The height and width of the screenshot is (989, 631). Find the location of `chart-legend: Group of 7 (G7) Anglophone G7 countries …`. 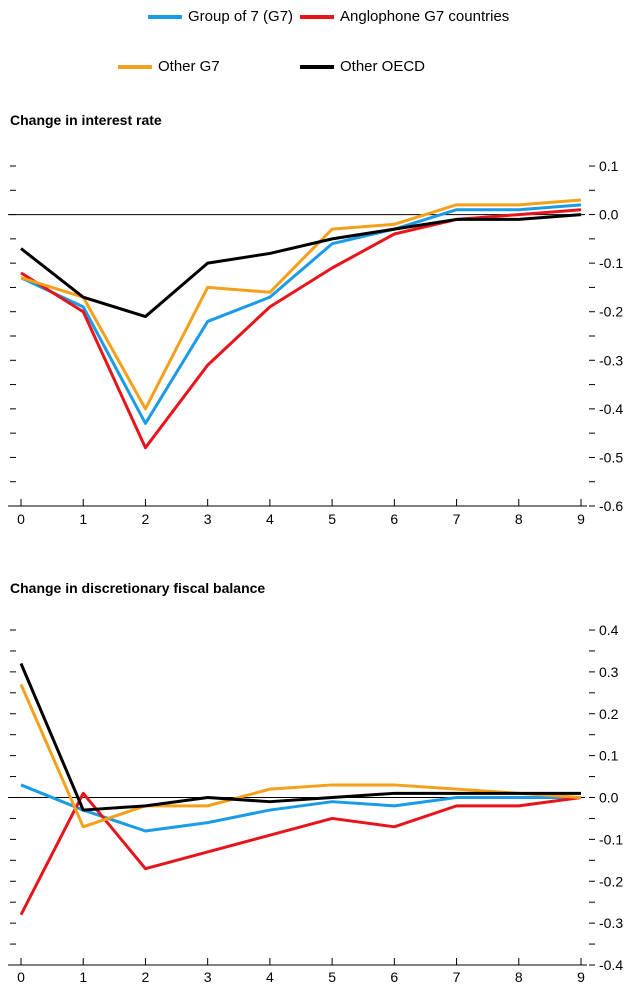

chart-legend: Group of 7 (G7) Anglophone G7 countries … is located at coordinates (315, 45).